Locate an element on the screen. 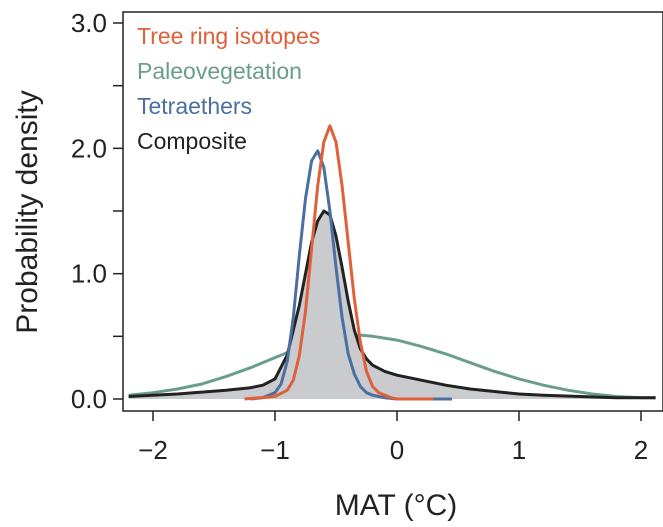  legend-entry: Composite is located at coordinates (192, 141).